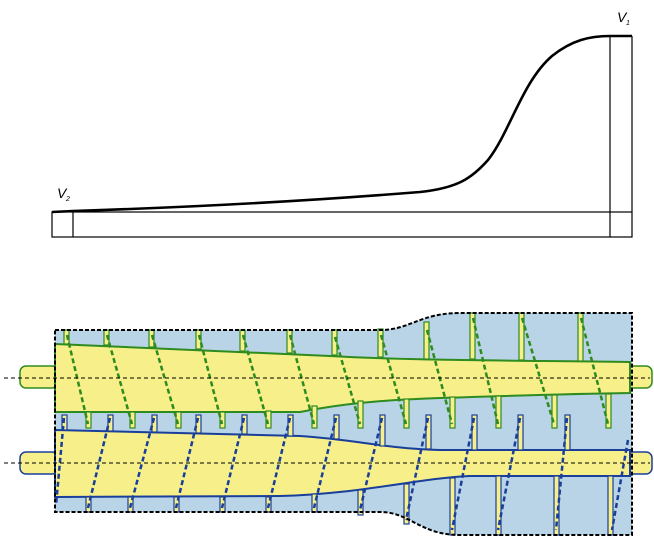 The height and width of the screenshot is (537, 654). What do you see at coordinates (67, 199) in the screenshot?
I see `v2-subscript: 2` at bounding box center [67, 199].